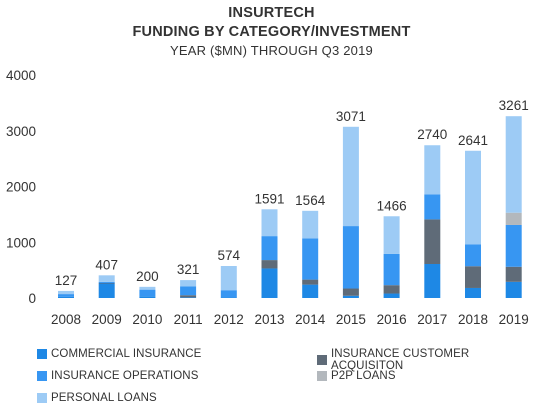 The image size is (543, 407). What do you see at coordinates (513, 218) in the screenshot?
I see `bar-segment-p2p-loans-2019` at bounding box center [513, 218].